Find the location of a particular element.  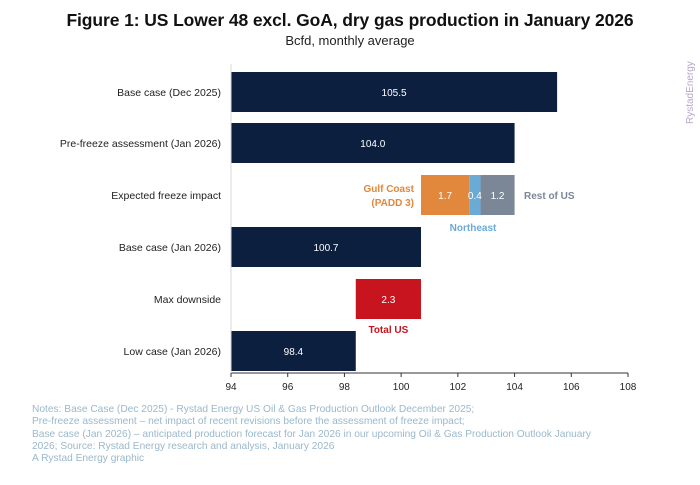

total-us-annotation: Total US is located at coordinates (388, 330).